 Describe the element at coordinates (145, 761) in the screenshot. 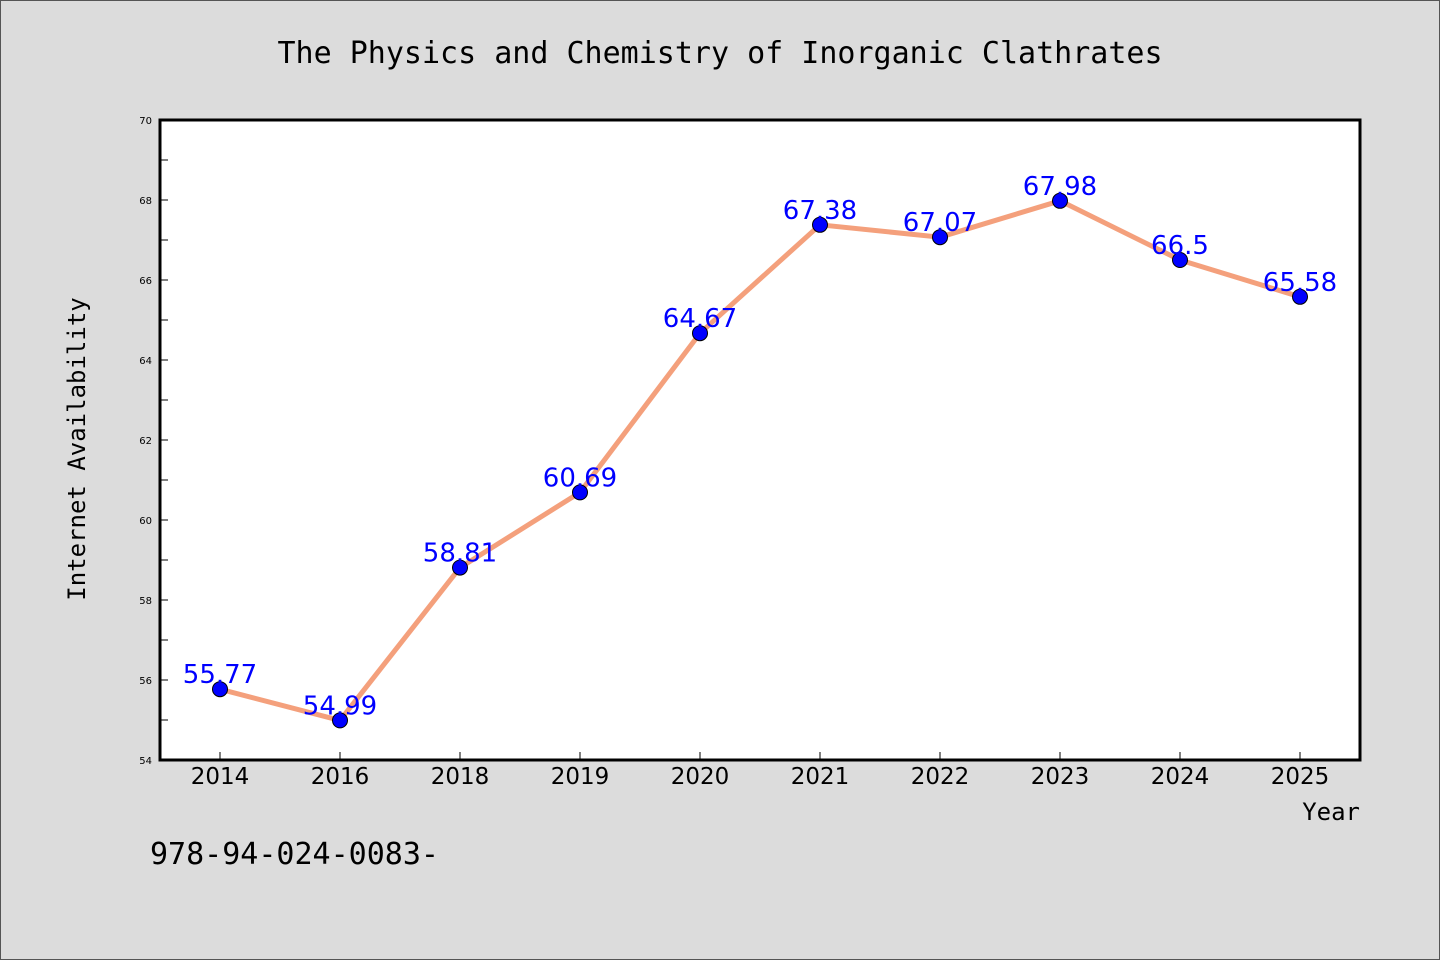

I see `y-tick-label: 54` at that location.